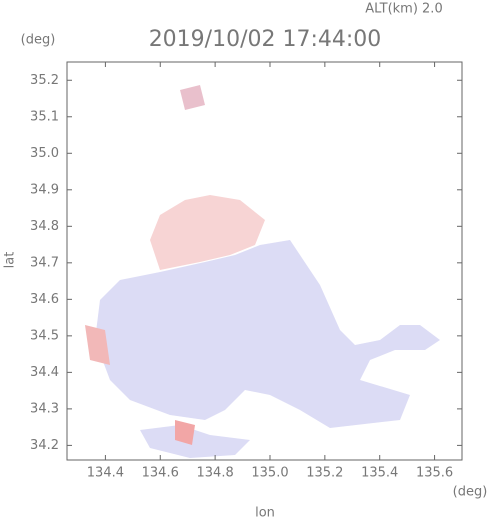 The height and width of the screenshot is (521, 491). I want to click on x-tick-label: 135.2, so click(324, 473).